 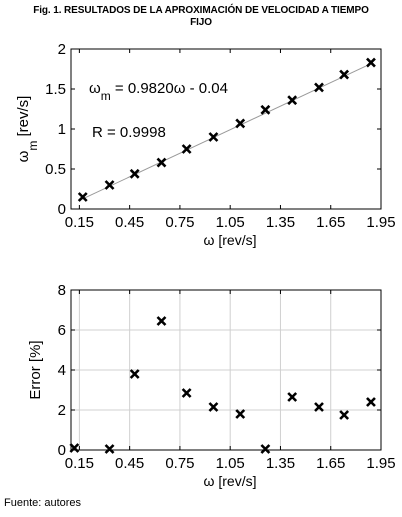 What do you see at coordinates (330, 463) in the screenshot?
I see `chart2-xtick-label-5: 1.65` at bounding box center [330, 463].